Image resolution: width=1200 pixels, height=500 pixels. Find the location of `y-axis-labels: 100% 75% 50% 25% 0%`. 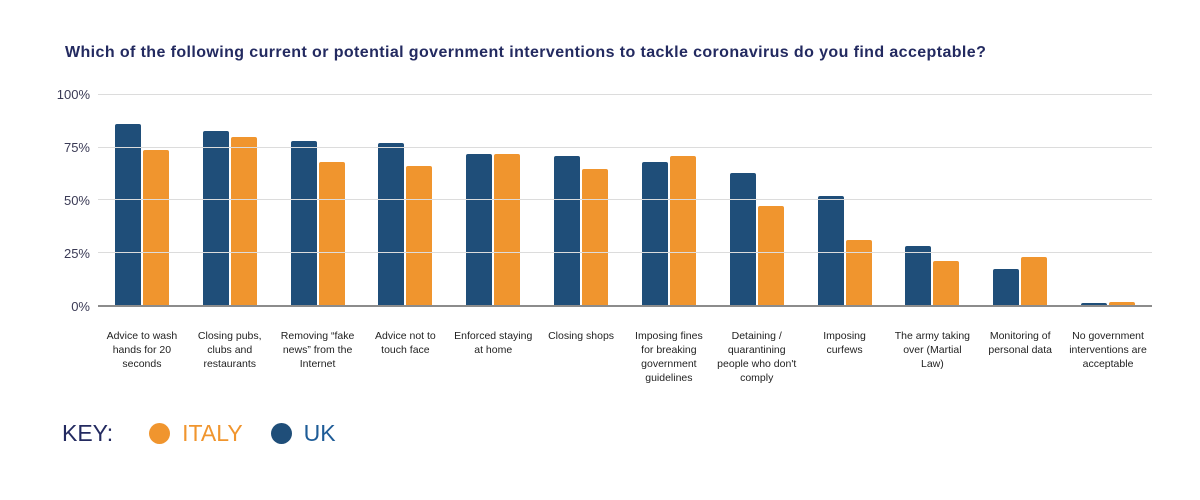

y-axis-labels: 100% 75% 50% 25% 0% is located at coordinates (45, 201).